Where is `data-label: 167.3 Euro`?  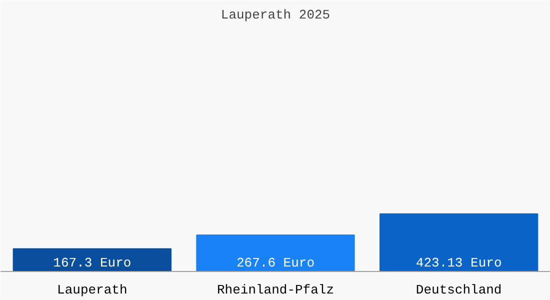 data-label: 167.3 Euro is located at coordinates (92, 263).